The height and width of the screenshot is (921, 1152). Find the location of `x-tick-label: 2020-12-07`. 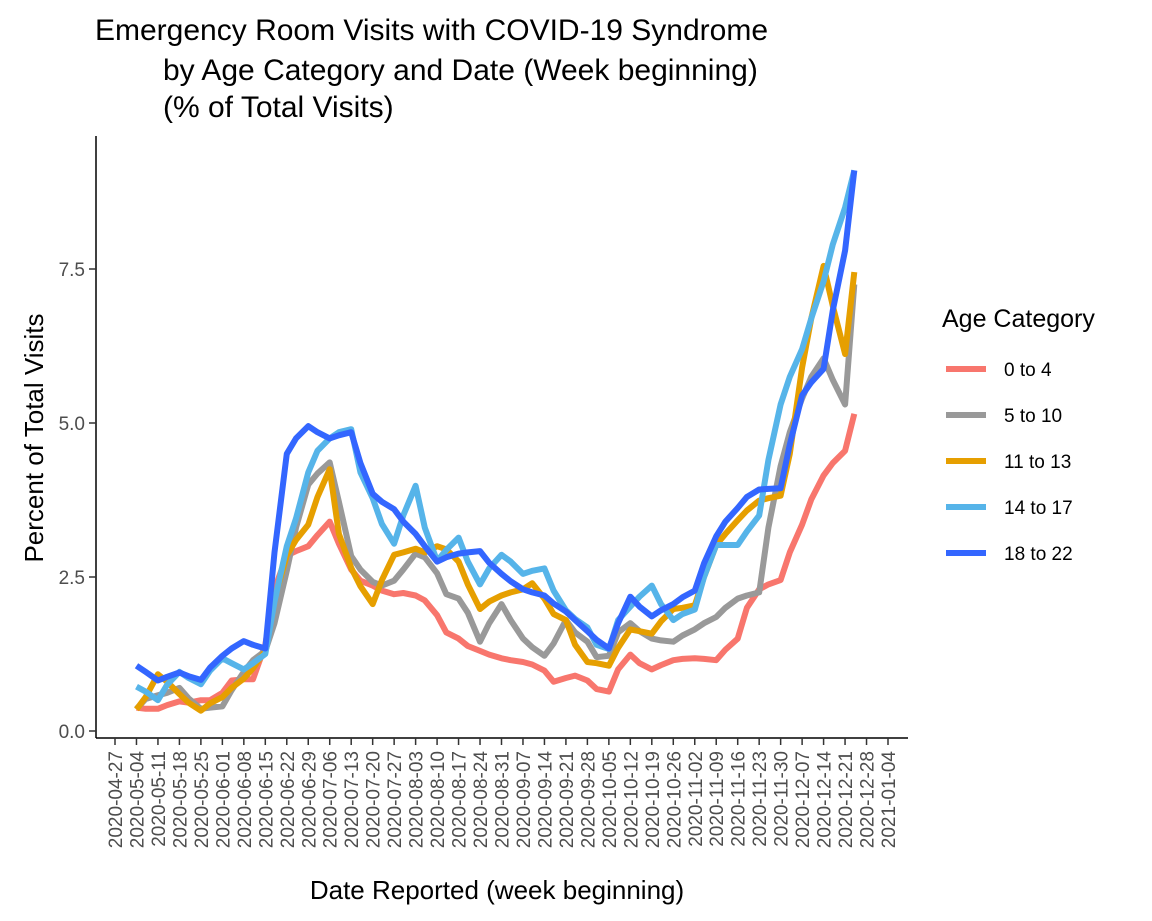

x-tick-label: 2020-12-07 is located at coordinates (803, 799).